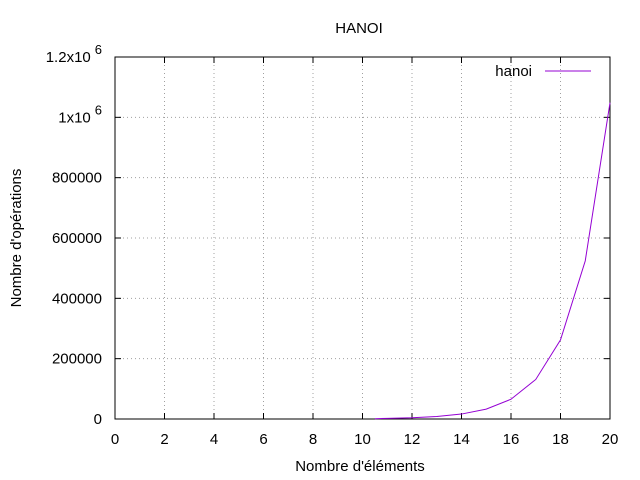 This screenshot has width=640, height=480. I want to click on x-tick-label: 0, so click(115, 439).